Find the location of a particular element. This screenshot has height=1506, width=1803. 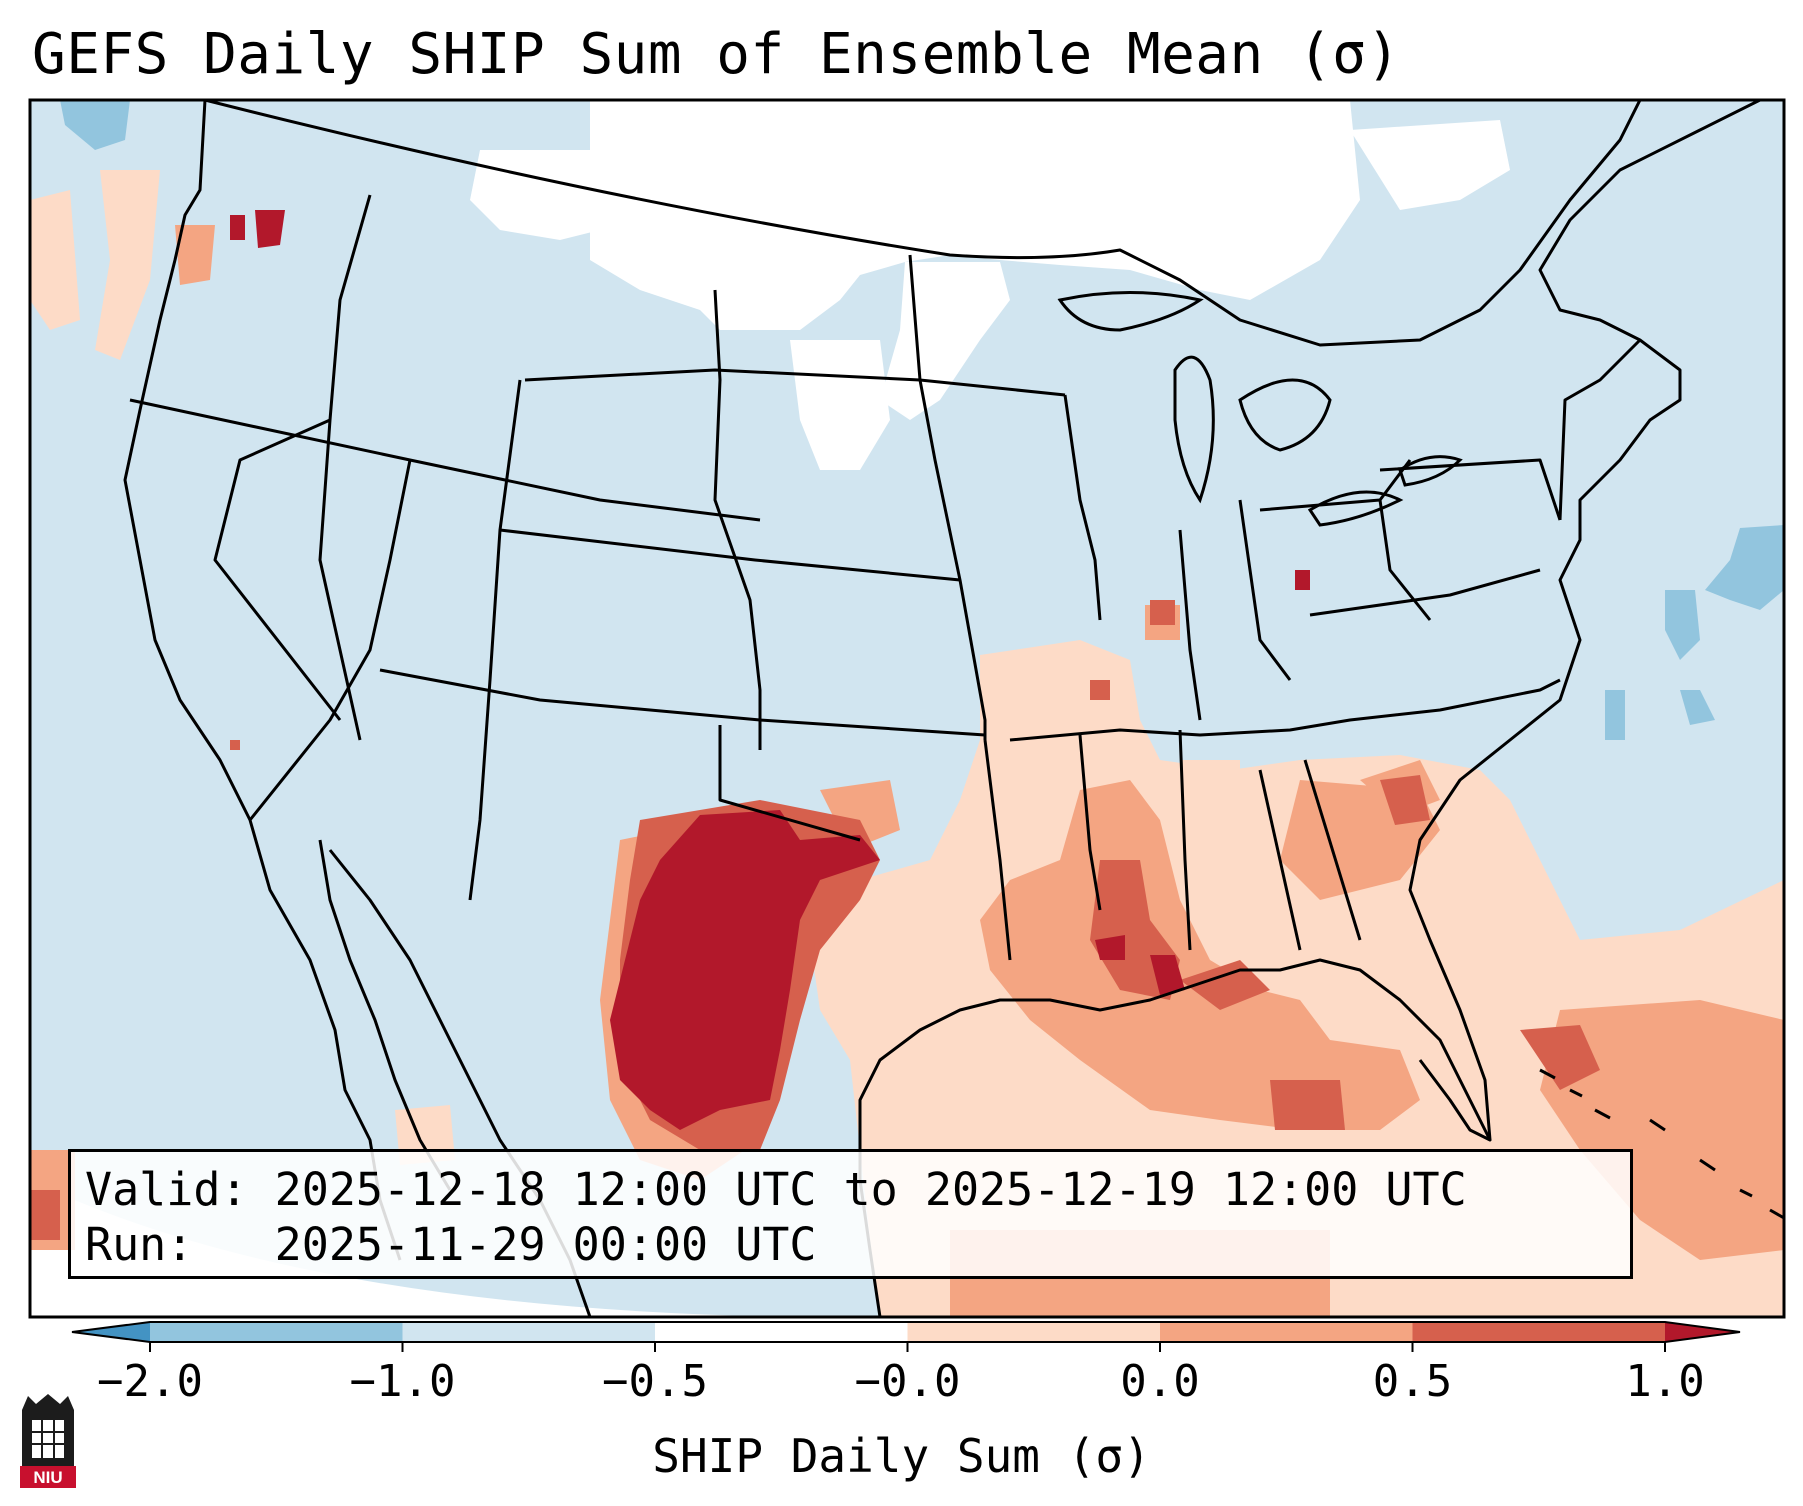

niu-logo-text: NIU is located at coordinates (47, 1477).